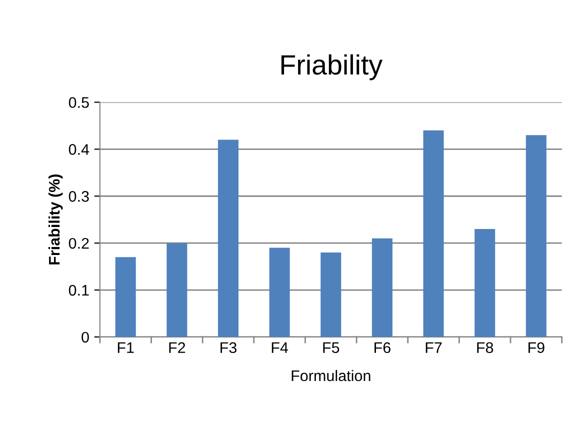  Describe the element at coordinates (280, 347) in the screenshot. I see `x-tick-label: F4` at that location.